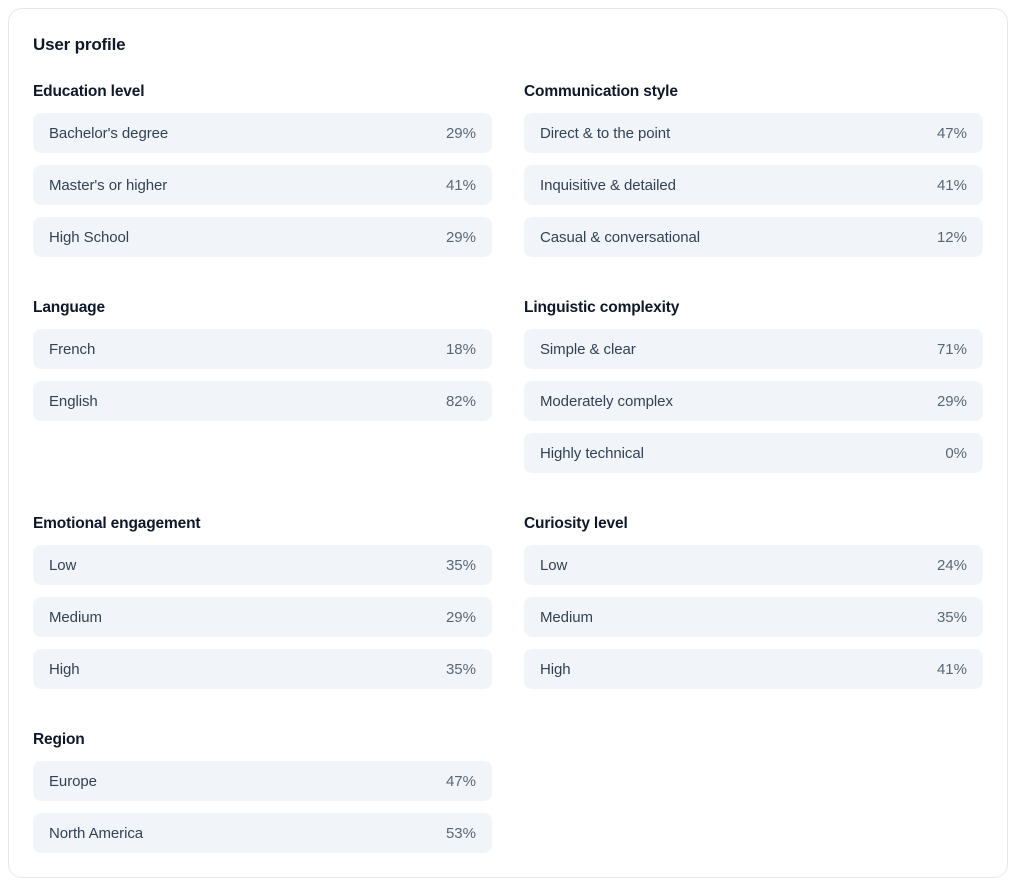 The height and width of the screenshot is (890, 1024). I want to click on stat-row: Medium 29%, so click(262, 617).